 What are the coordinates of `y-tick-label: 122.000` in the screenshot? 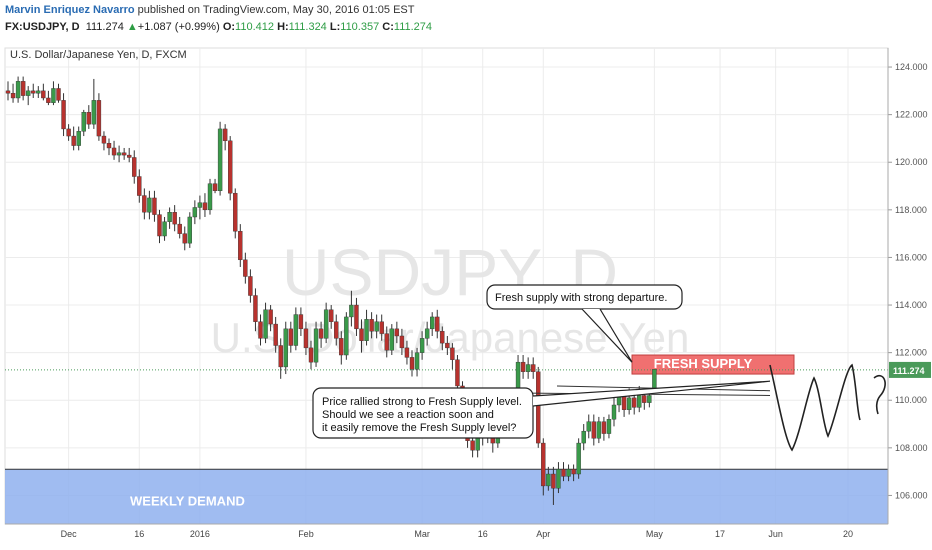 It's located at (911, 115).